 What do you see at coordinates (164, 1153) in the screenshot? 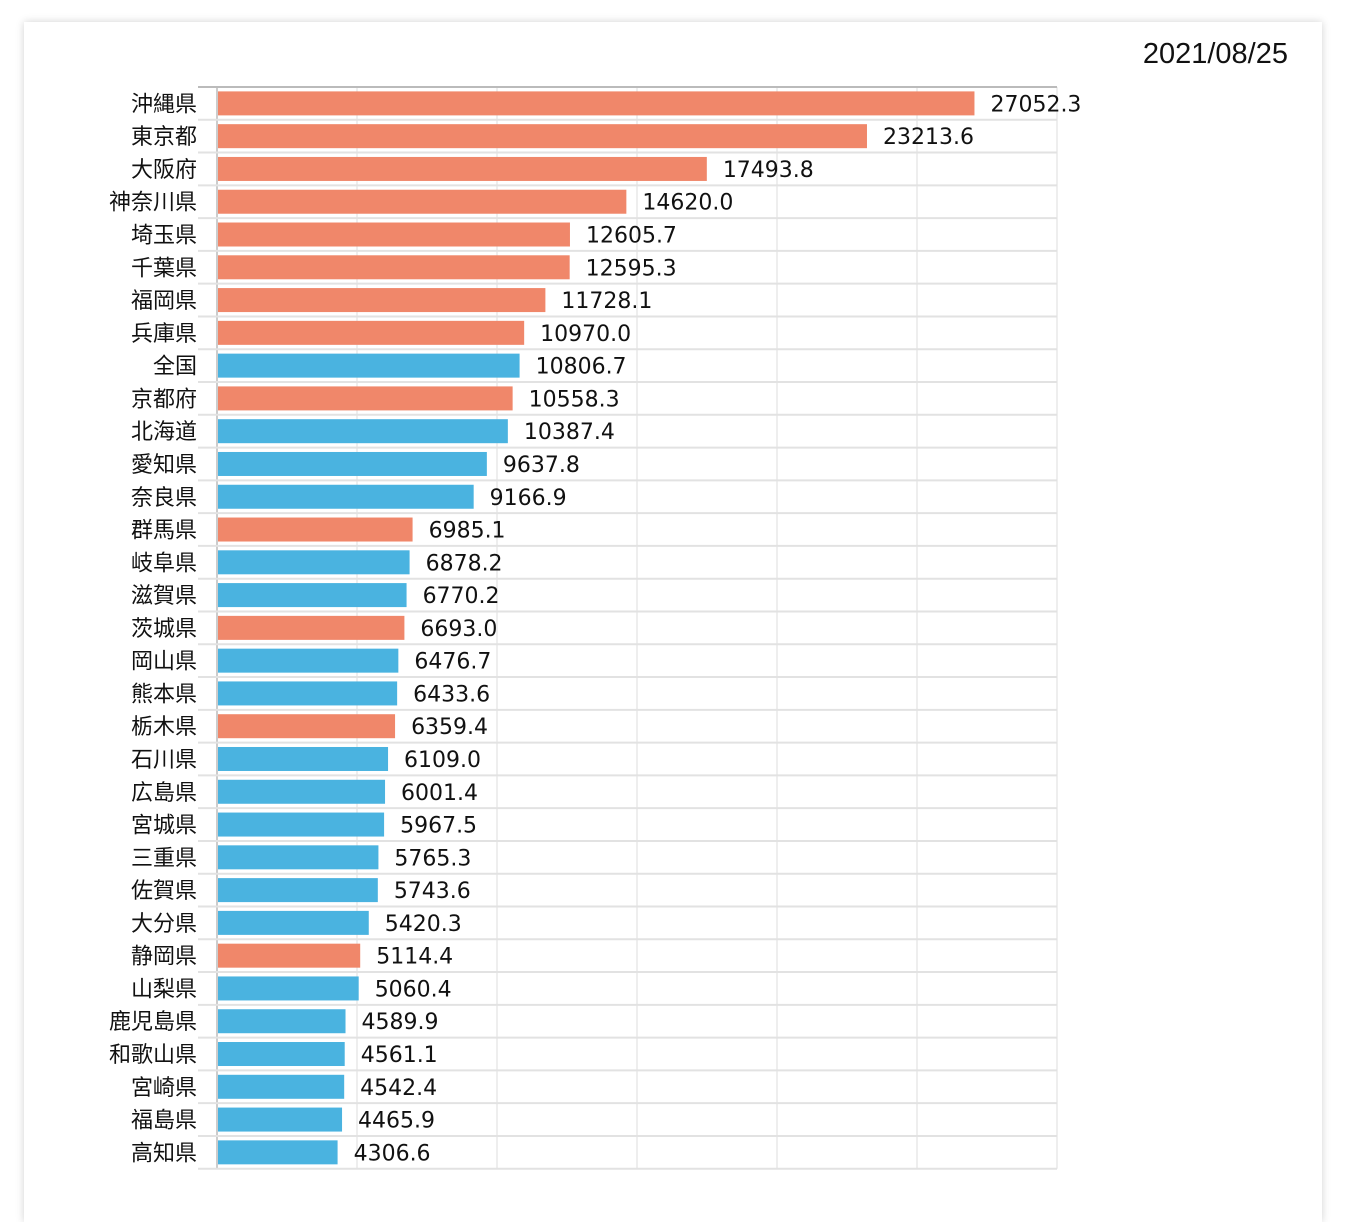
I see `category-label: 高知県` at bounding box center [164, 1153].